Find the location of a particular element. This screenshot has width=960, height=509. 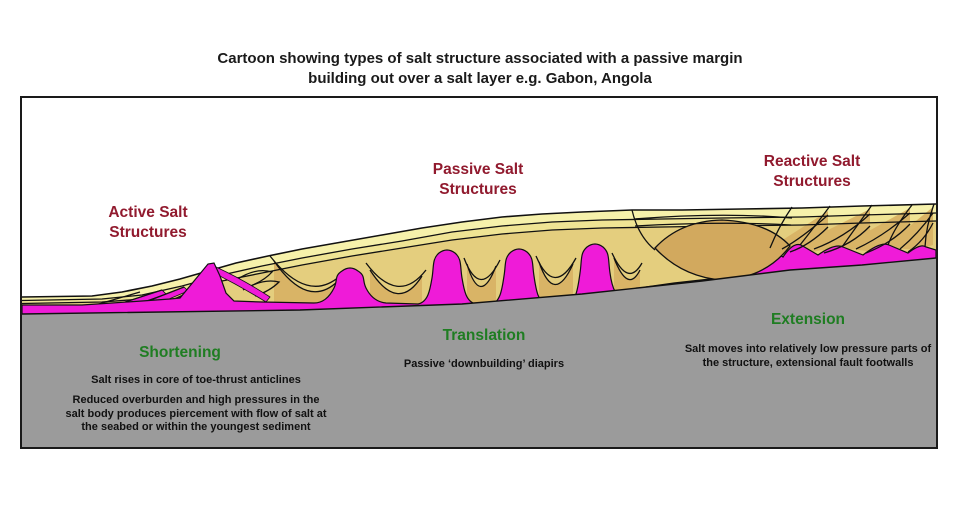

label-active-salt-structures: Active Salt Structures is located at coordinates (148, 222).